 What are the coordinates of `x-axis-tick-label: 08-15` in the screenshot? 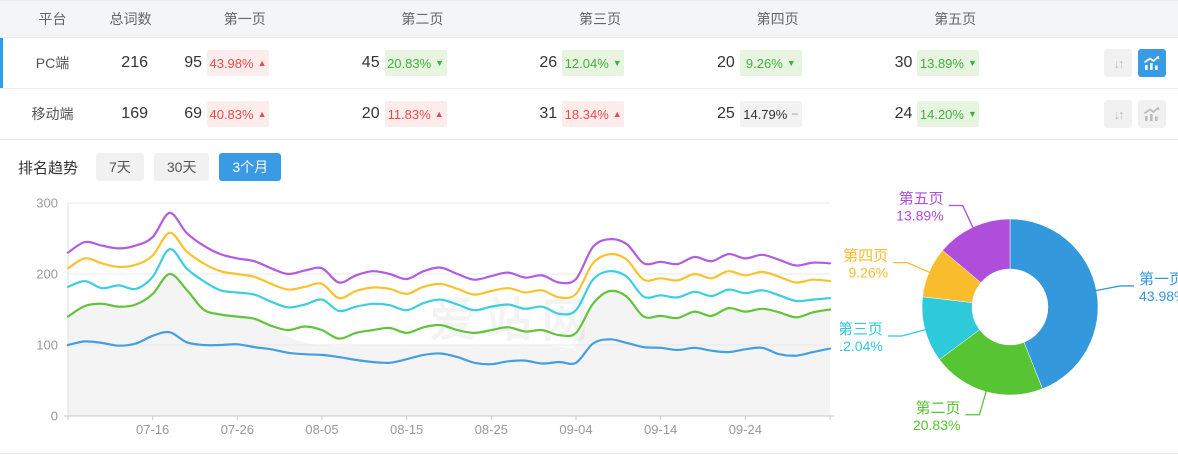 It's located at (406, 429).